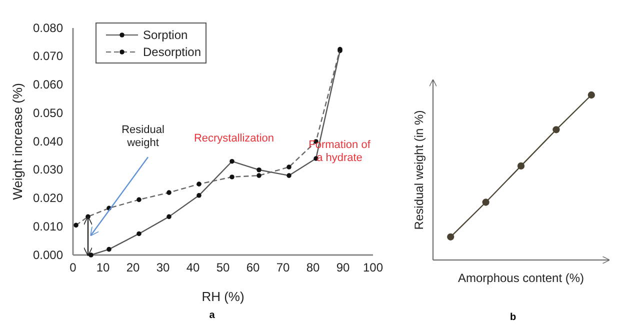 Image resolution: width=641 pixels, height=324 pixels. I want to click on text: b, so click(513, 317).